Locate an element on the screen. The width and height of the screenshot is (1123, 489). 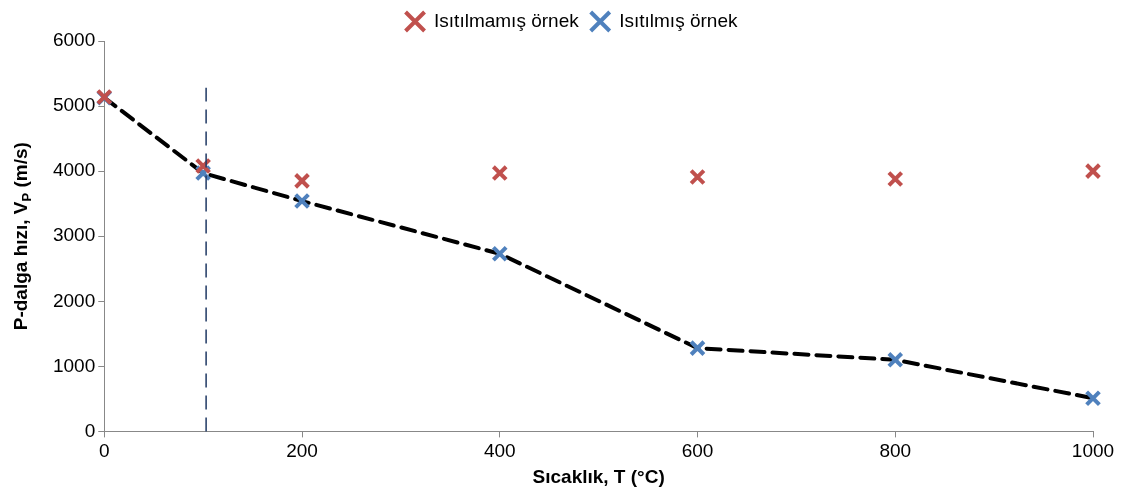
y-tick-label: 1000 is located at coordinates (74, 365).